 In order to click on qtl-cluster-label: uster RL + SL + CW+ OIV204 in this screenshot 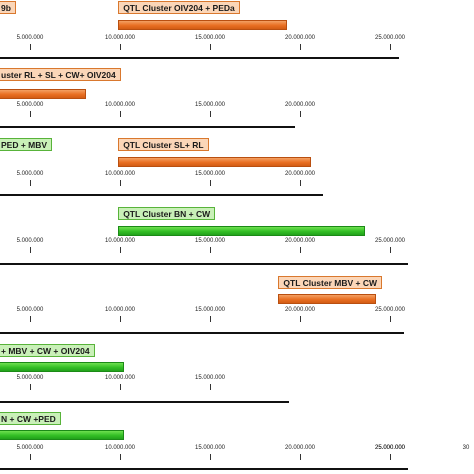, I will do `click(60, 74)`.